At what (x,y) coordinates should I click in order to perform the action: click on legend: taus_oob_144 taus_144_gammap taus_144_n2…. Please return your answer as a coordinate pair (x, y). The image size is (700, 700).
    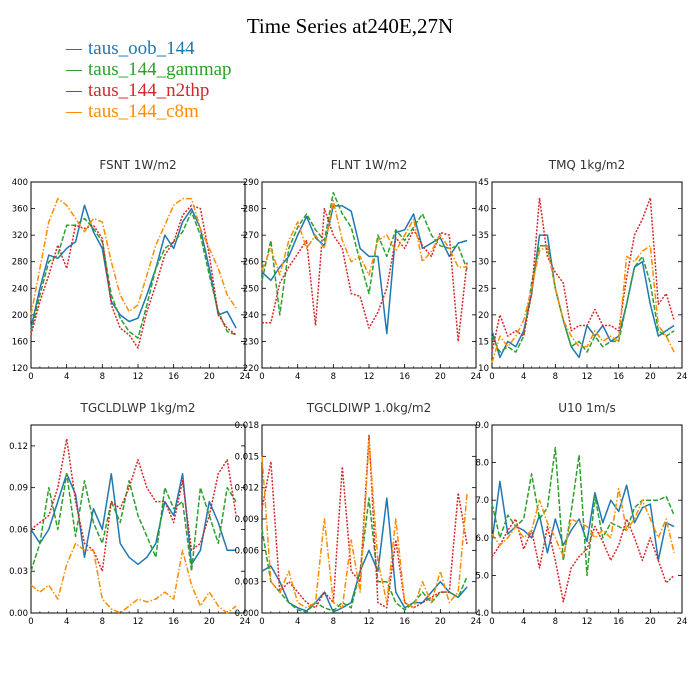
    Looking at the image, I should click on (149, 80).